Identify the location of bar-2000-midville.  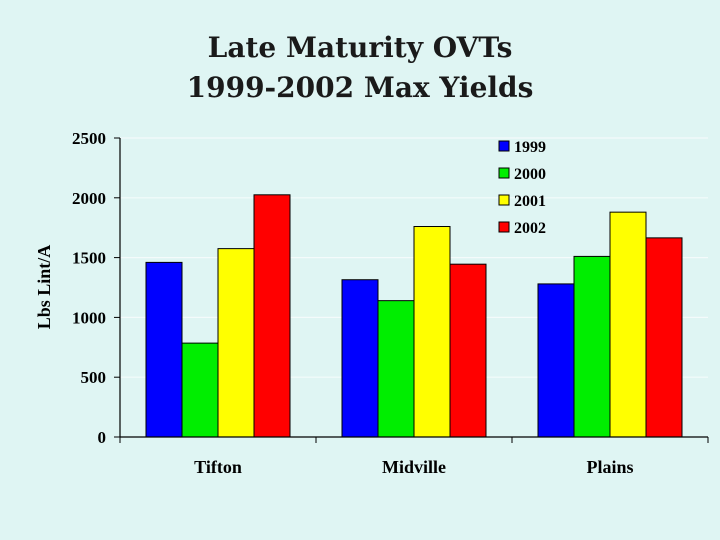
(396, 369).